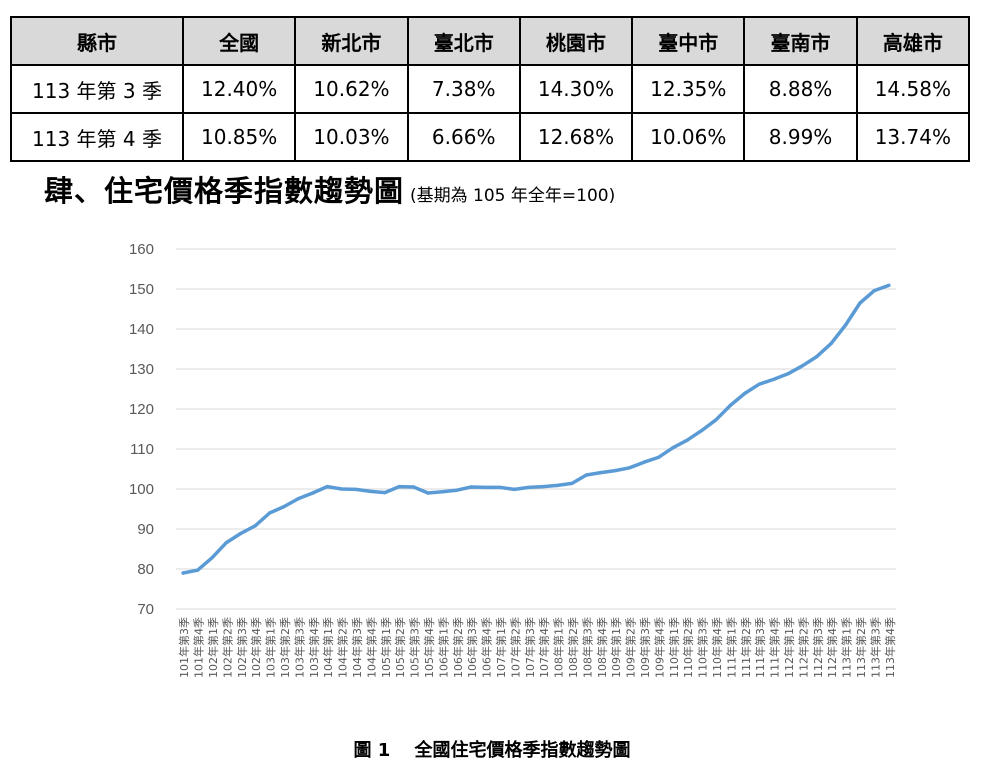 This screenshot has width=984, height=776. Describe the element at coordinates (239, 89) in the screenshot. I see `table-cell: 12.40%` at that location.